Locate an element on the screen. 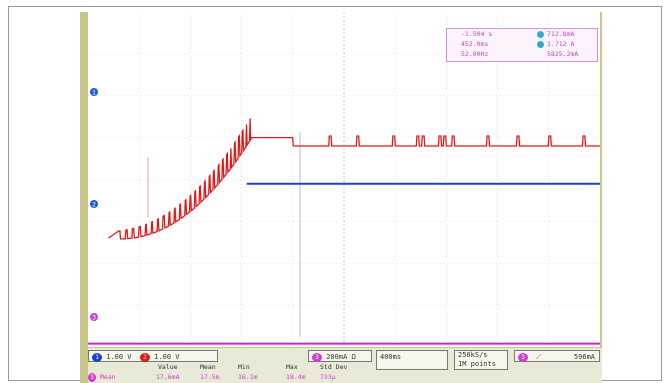  stat-value-1: 17.5m is located at coordinates (210, 377).